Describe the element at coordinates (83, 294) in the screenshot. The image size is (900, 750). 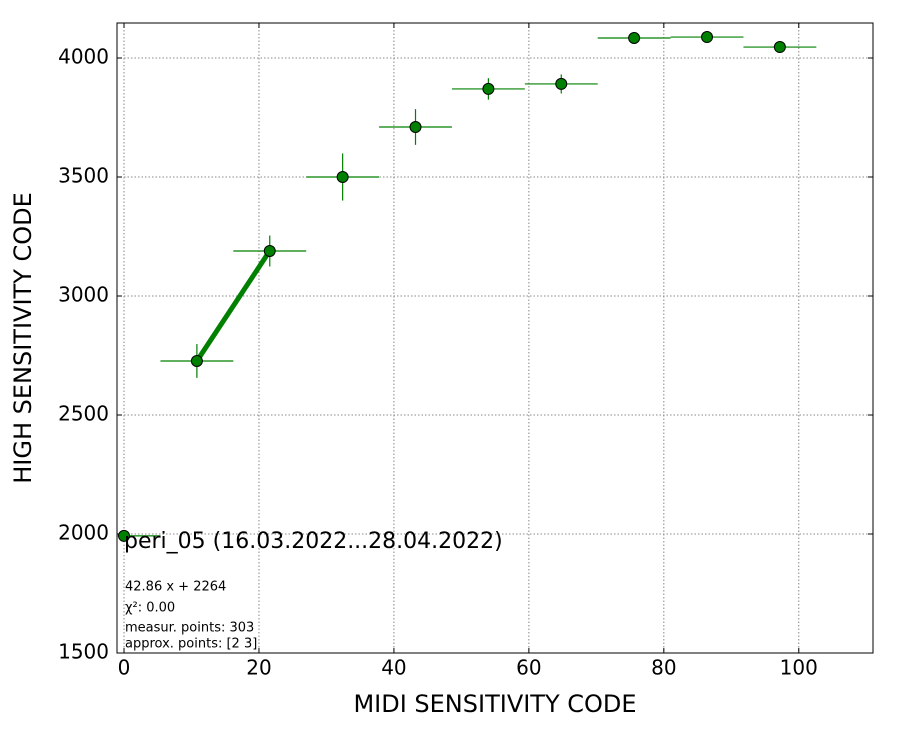
I see `y-tick-label: 3000` at that location.